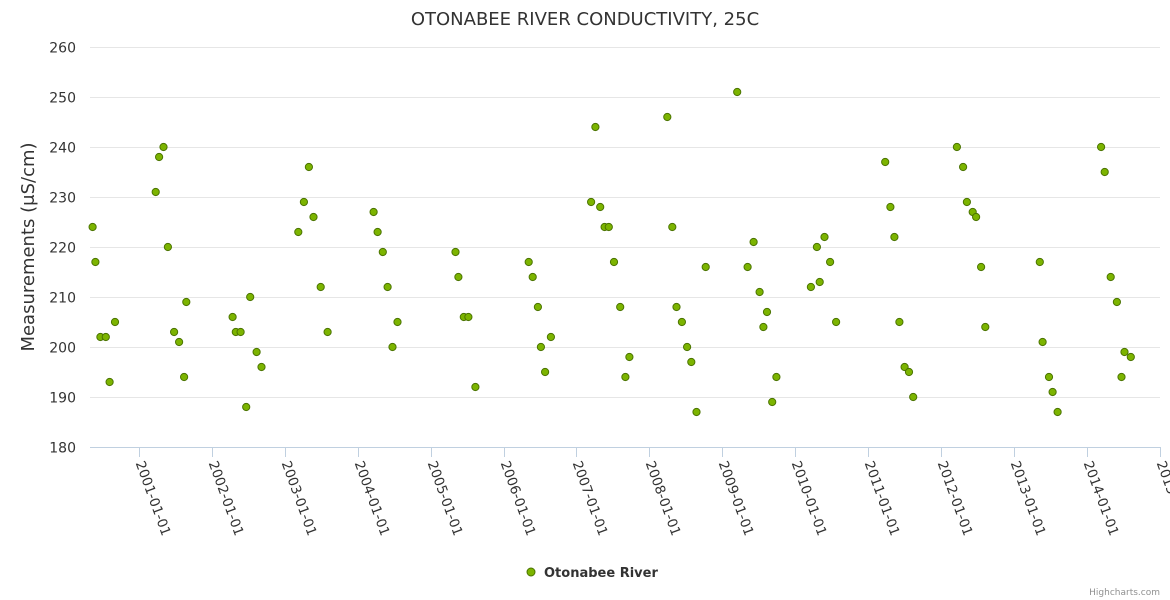 The image size is (1170, 600). Describe the element at coordinates (601, 573) in the screenshot. I see `legend-item-otonabee-river: Otonabee River` at that location.